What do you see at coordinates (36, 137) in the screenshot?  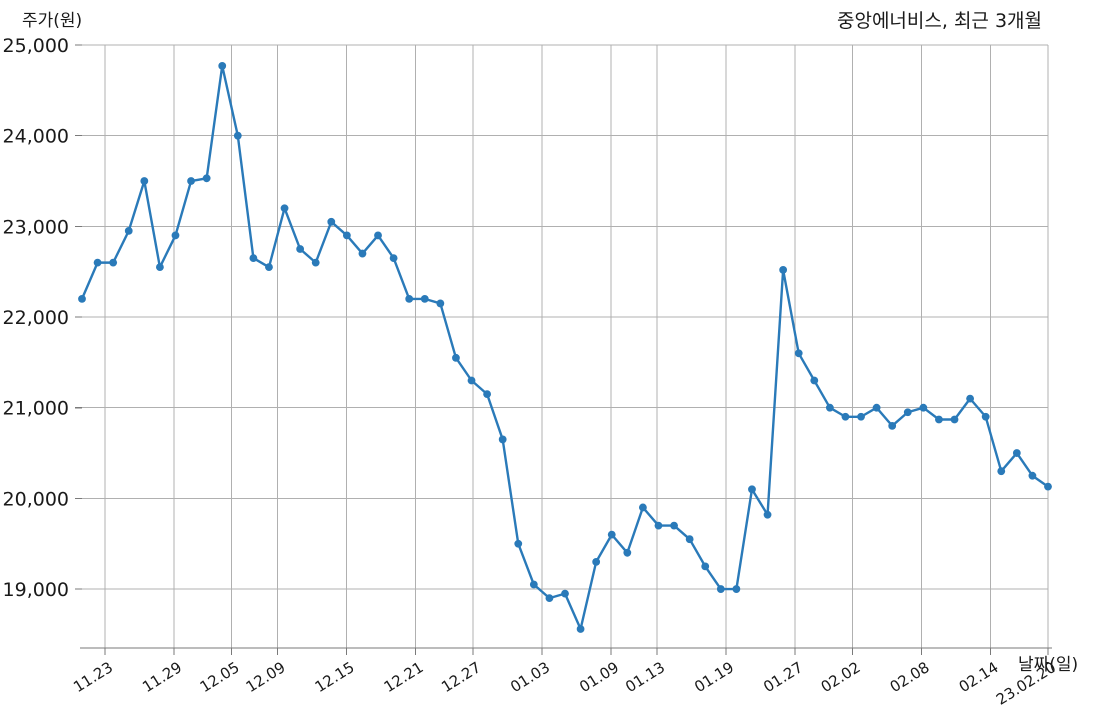 I see `y-tick-label: 24,000` at bounding box center [36, 137].